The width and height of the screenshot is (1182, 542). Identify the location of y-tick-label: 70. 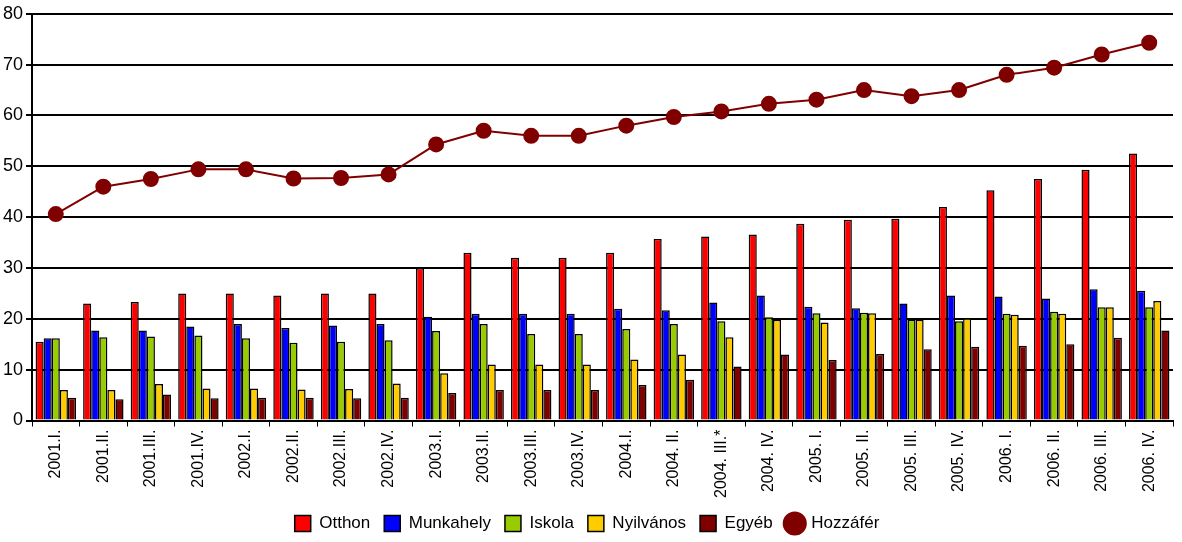
(13, 63).